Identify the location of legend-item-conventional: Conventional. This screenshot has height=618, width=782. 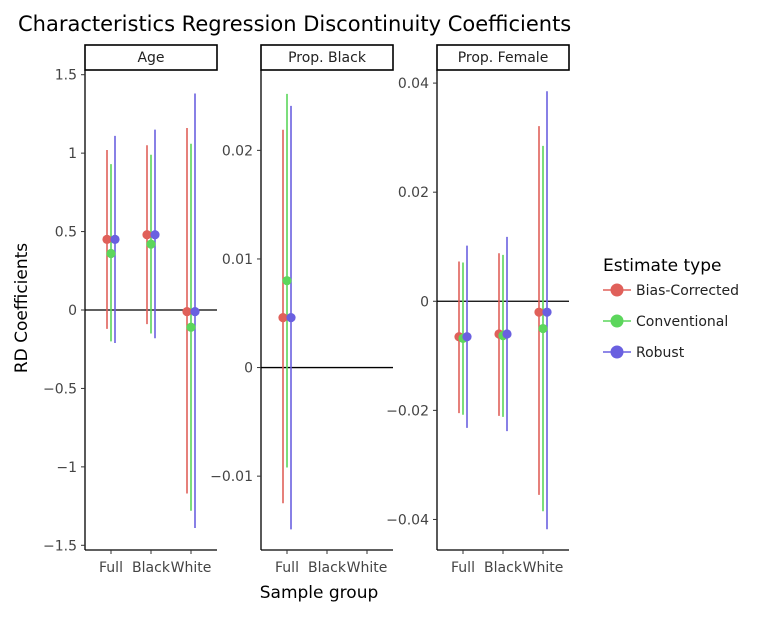
(665, 322).